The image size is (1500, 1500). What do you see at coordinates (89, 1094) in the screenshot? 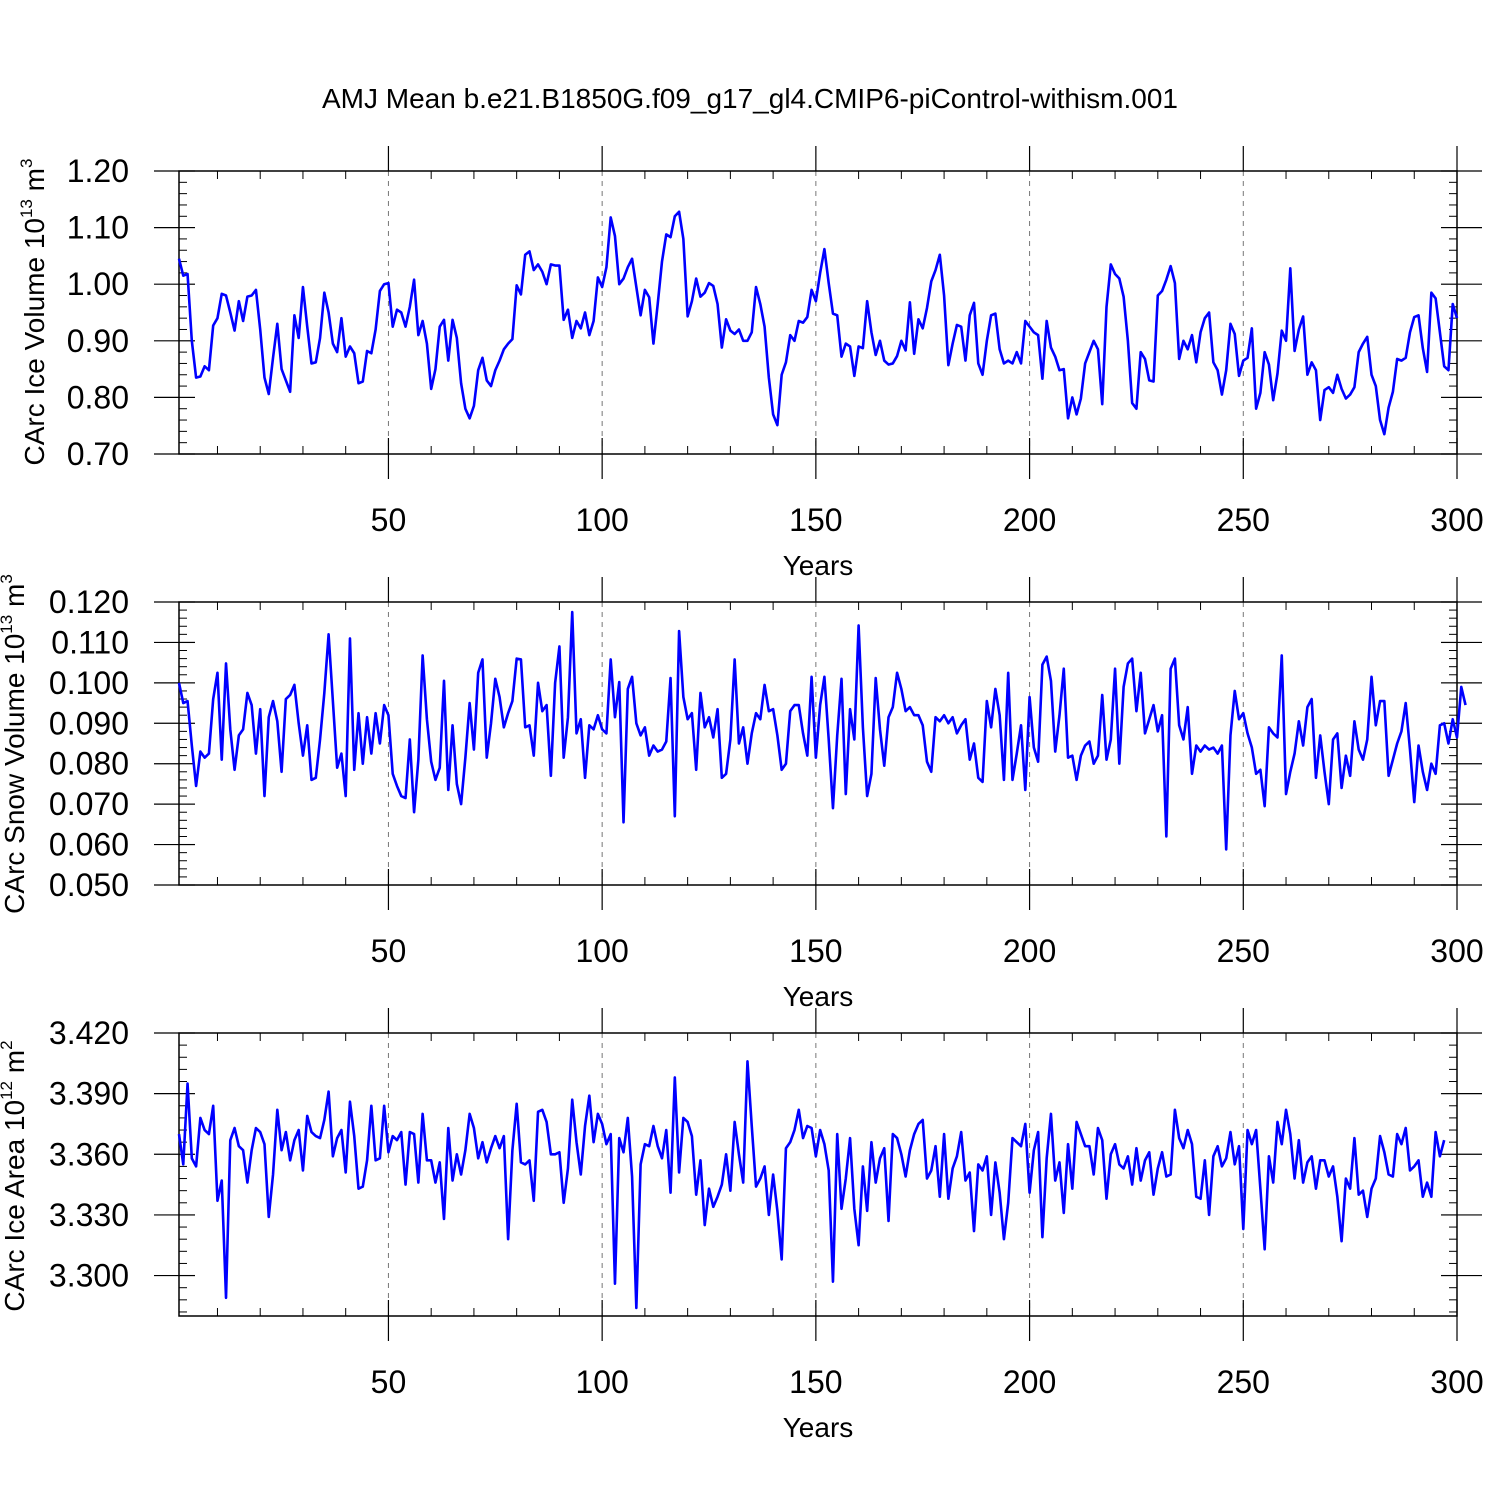
I see `y-tick-label: 3.390` at bounding box center [89, 1094].